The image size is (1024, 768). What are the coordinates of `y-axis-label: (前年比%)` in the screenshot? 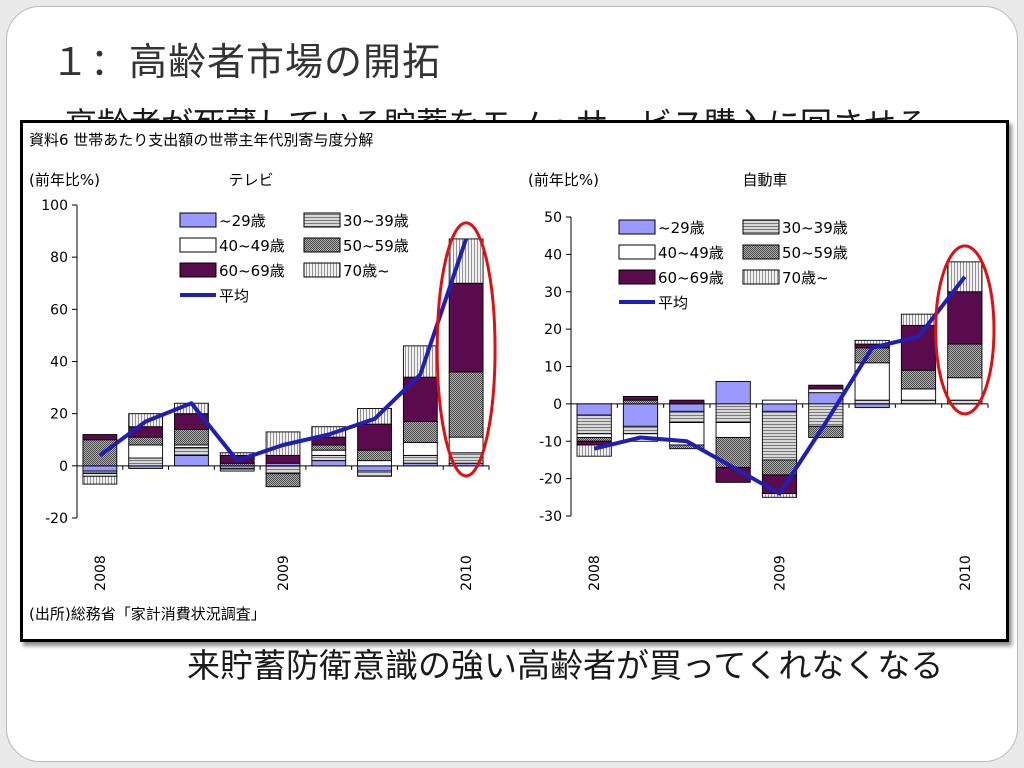 It's located at (64, 180).